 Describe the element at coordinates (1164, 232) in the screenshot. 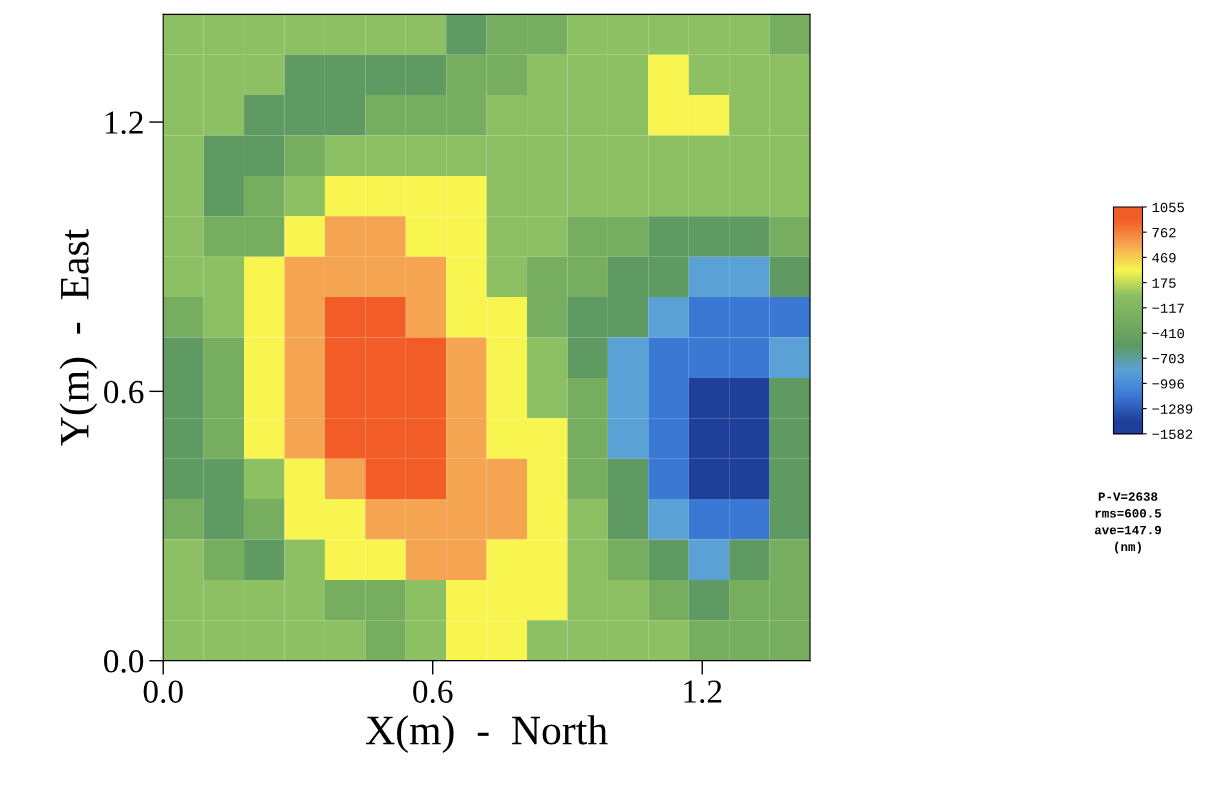

I see `color-bar-label: 762` at that location.